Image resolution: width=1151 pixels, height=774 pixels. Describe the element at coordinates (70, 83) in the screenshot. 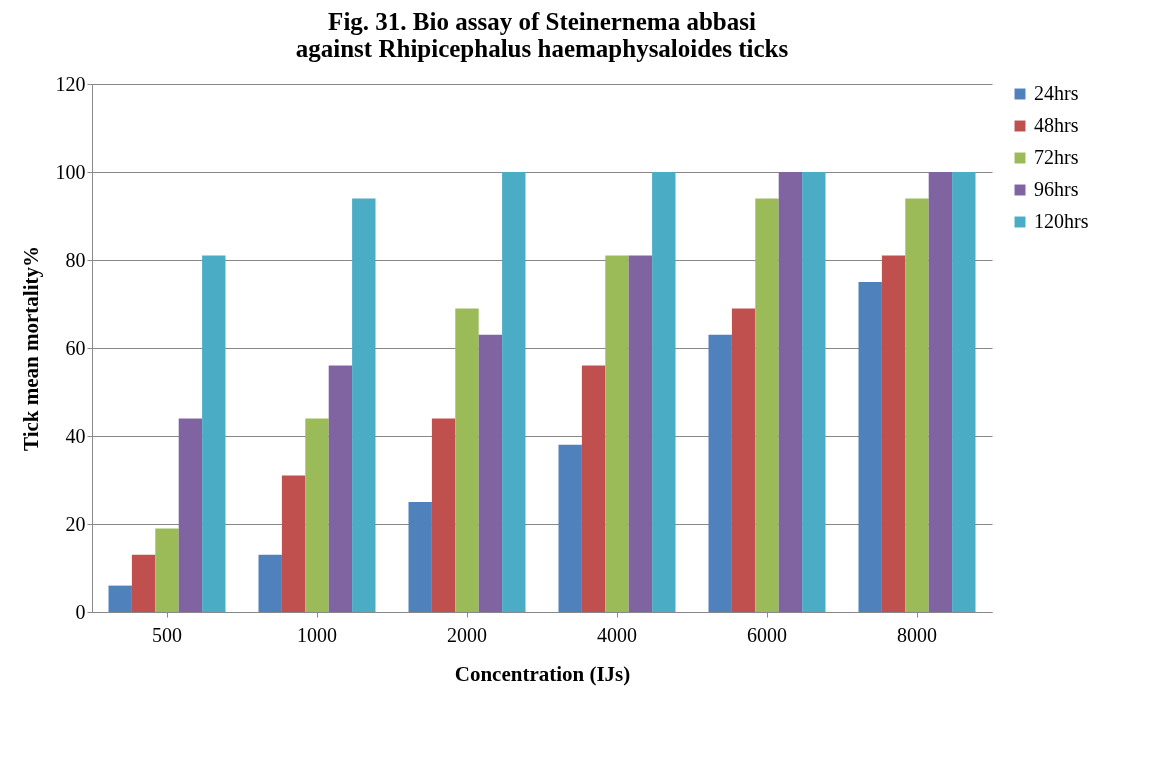

I see `y-tick-label: 120` at that location.